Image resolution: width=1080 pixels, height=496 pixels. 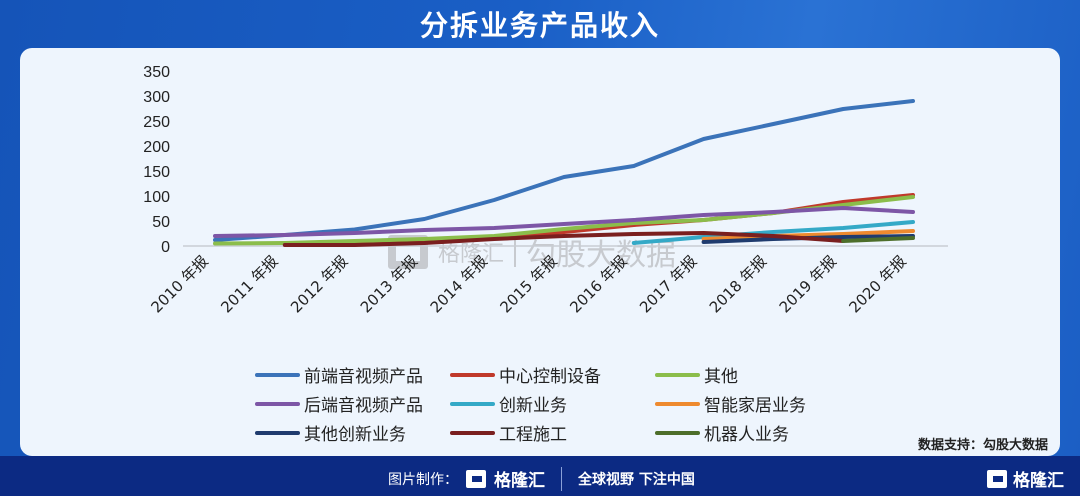 I want to click on x-tick-label: 2010 年报, so click(x=180, y=284).